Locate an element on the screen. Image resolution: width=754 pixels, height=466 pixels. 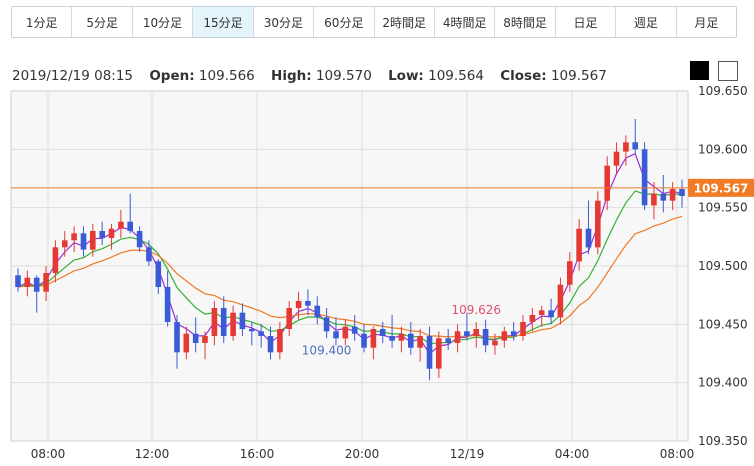
dark-theme-swatch is located at coordinates (699, 70).